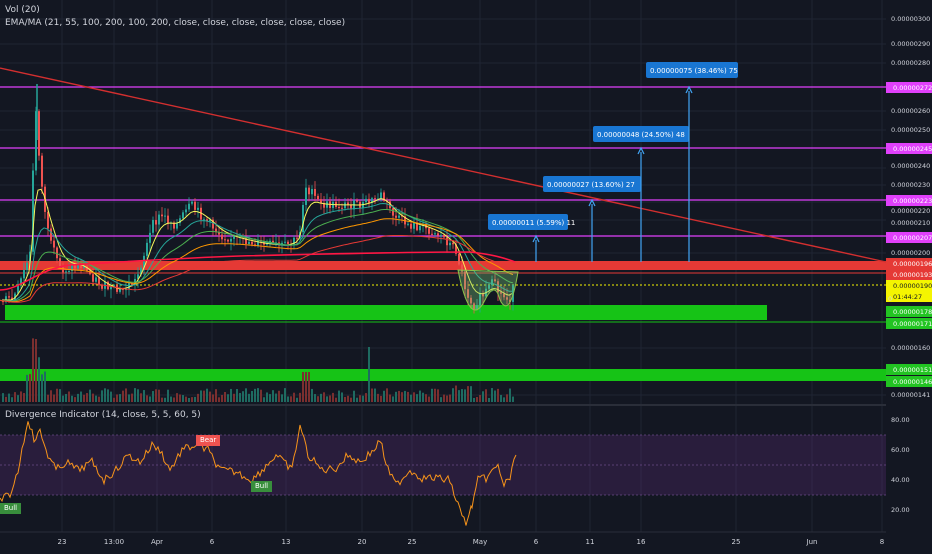  I want to click on price-axis-tick: 0, so click(890, 299).